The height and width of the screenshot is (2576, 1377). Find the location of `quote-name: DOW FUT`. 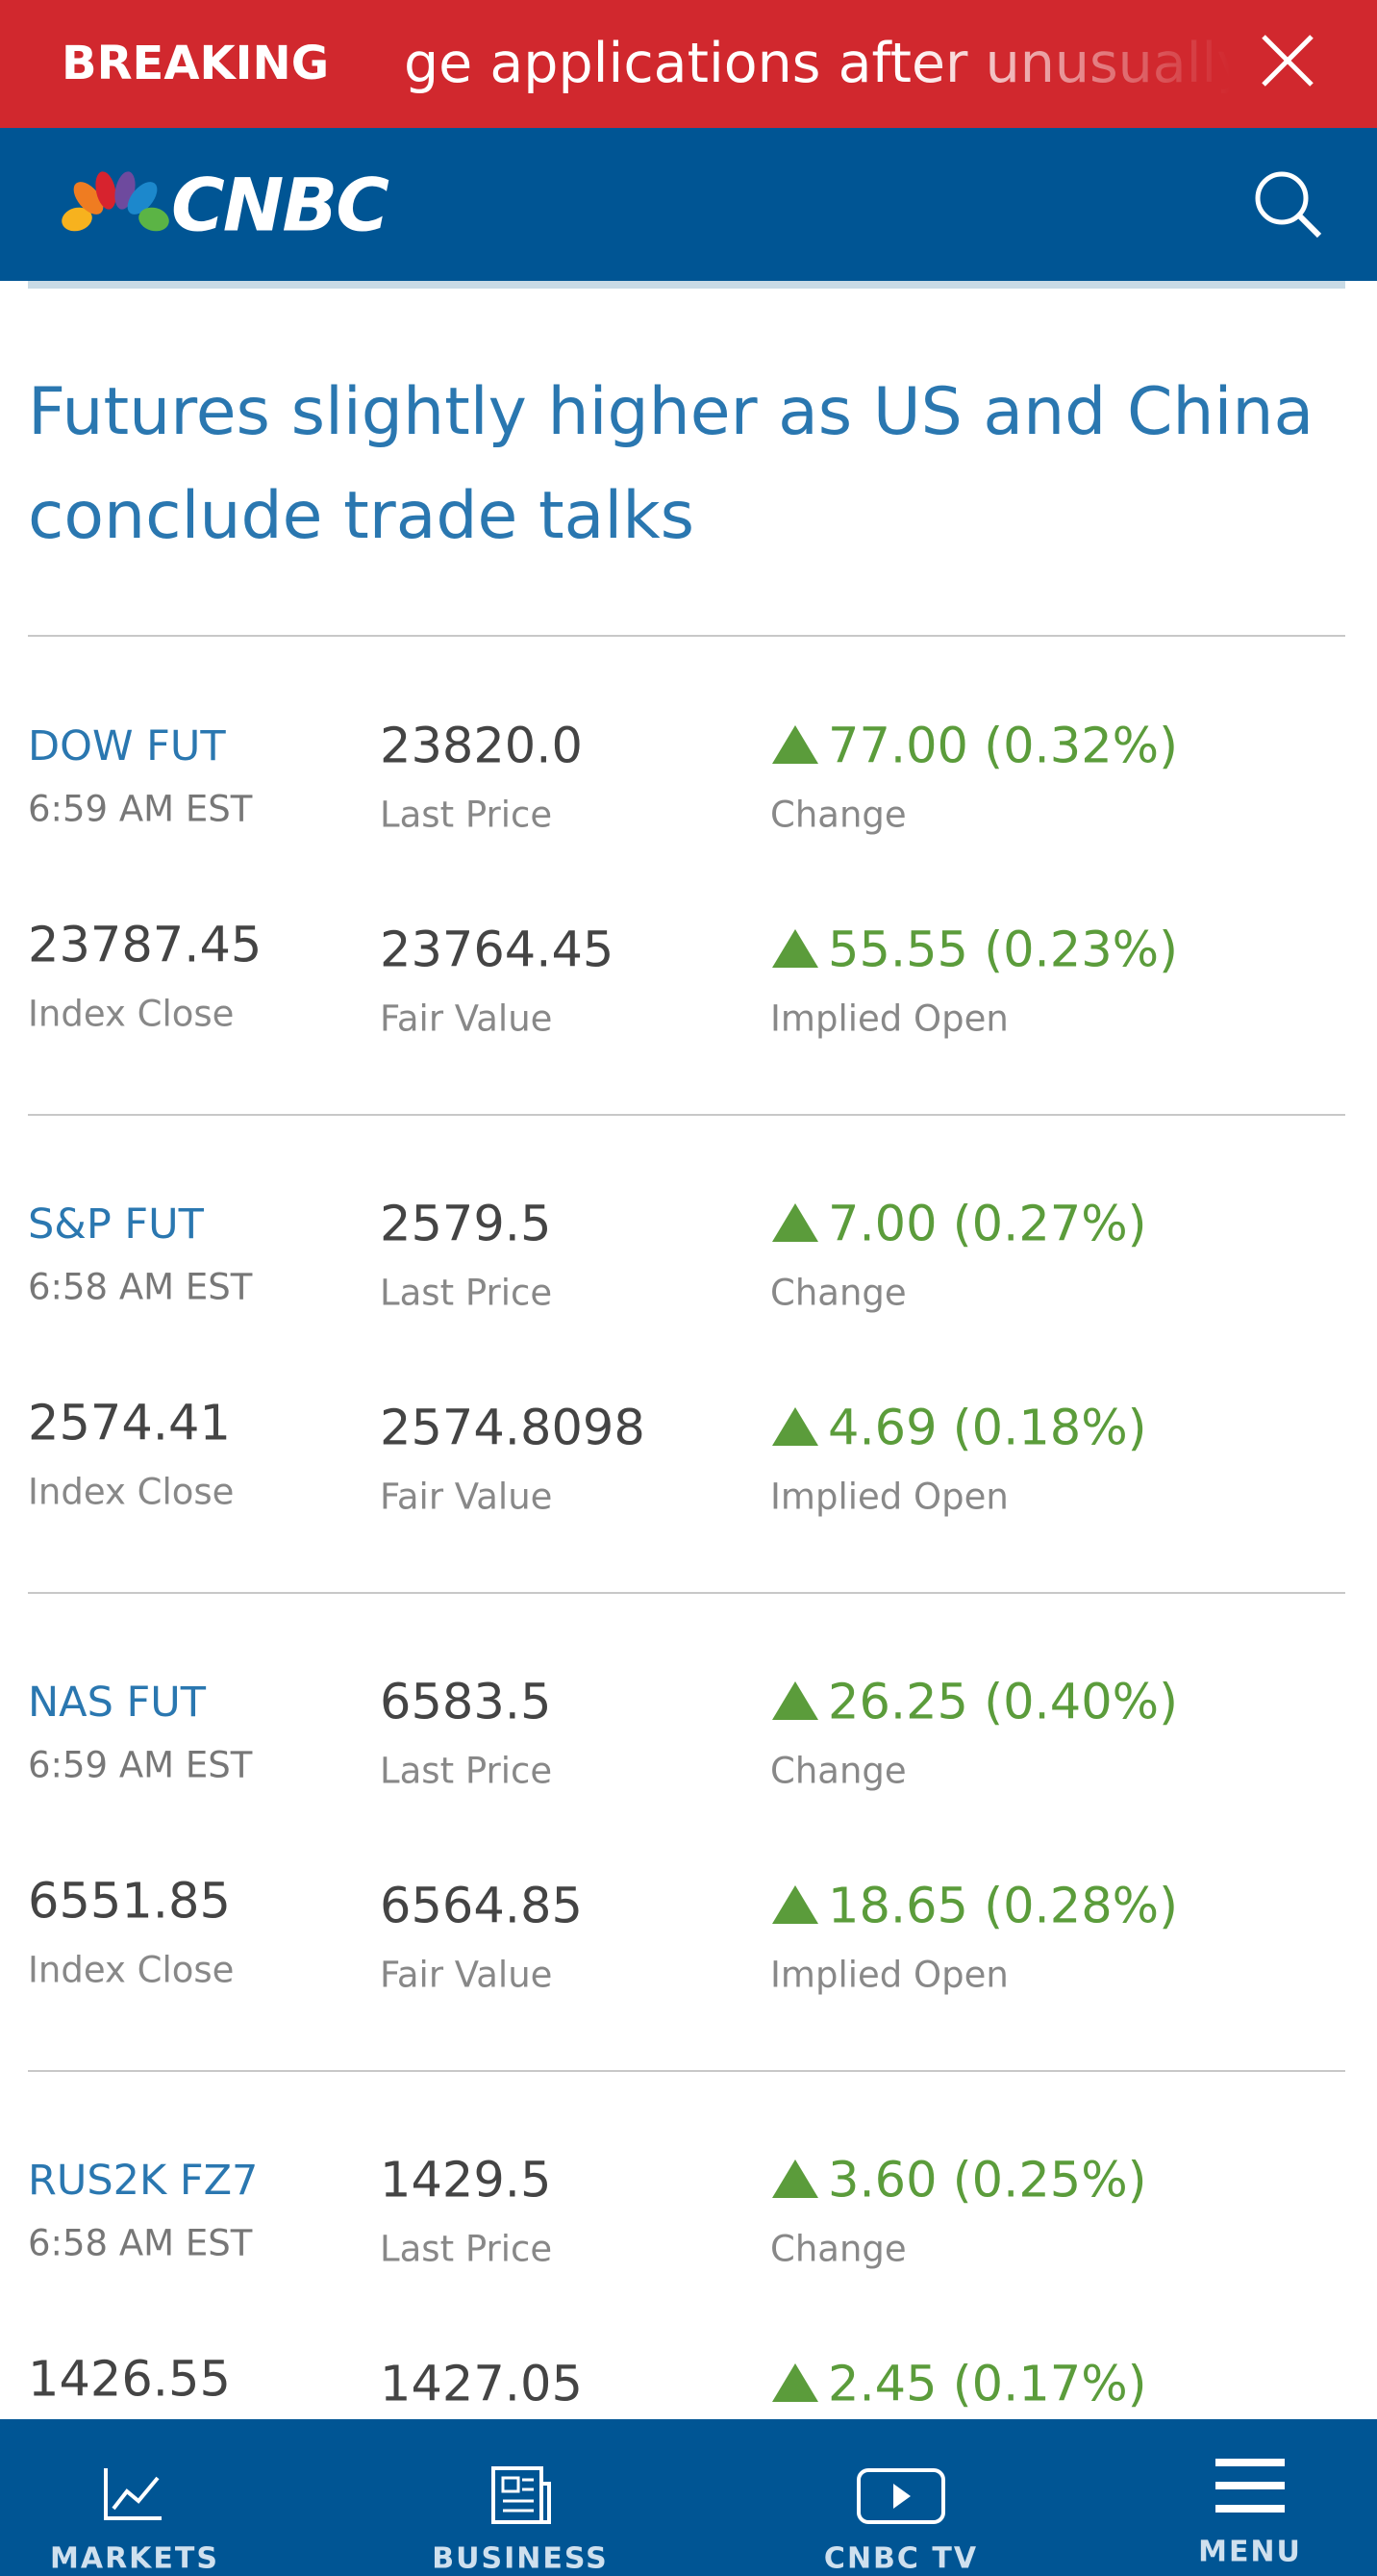

quote-name: DOW FUT is located at coordinates (127, 746).